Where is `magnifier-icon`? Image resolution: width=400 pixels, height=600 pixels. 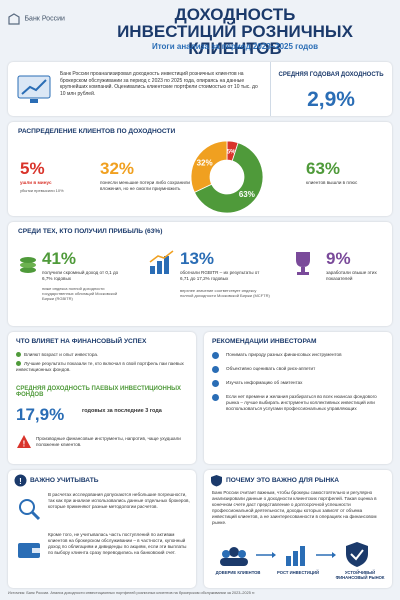
magnifier-icon is located at coordinates (30, 510).